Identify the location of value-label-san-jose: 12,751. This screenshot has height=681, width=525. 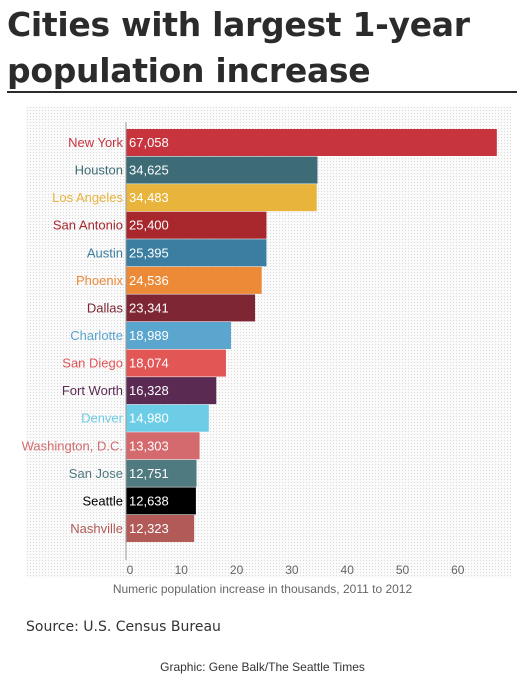
(149, 473).